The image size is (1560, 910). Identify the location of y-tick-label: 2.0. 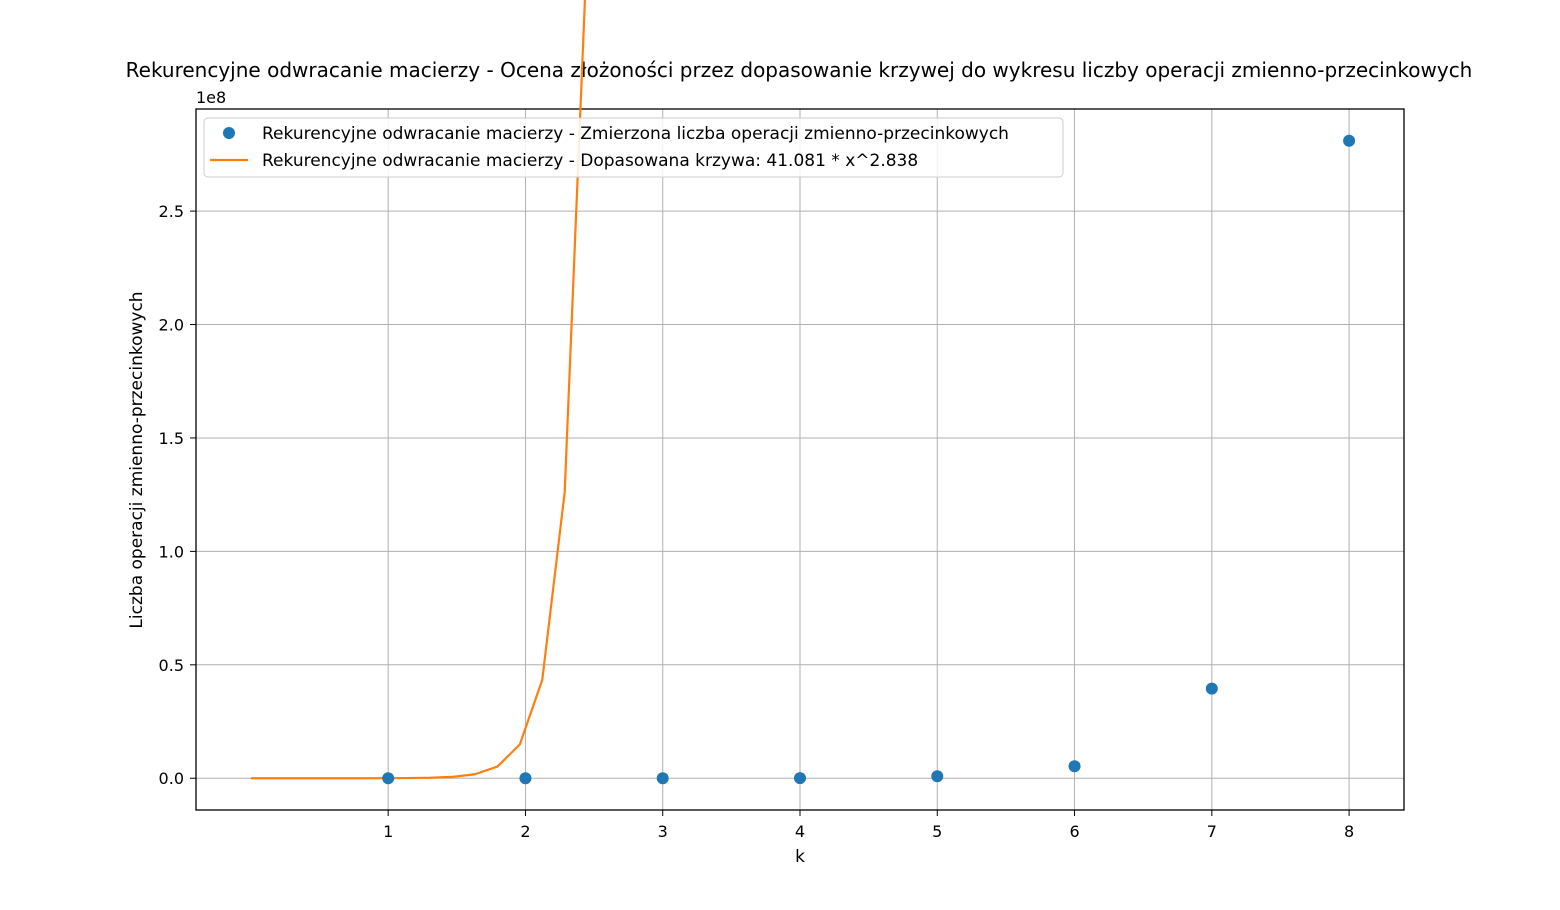
(171, 325).